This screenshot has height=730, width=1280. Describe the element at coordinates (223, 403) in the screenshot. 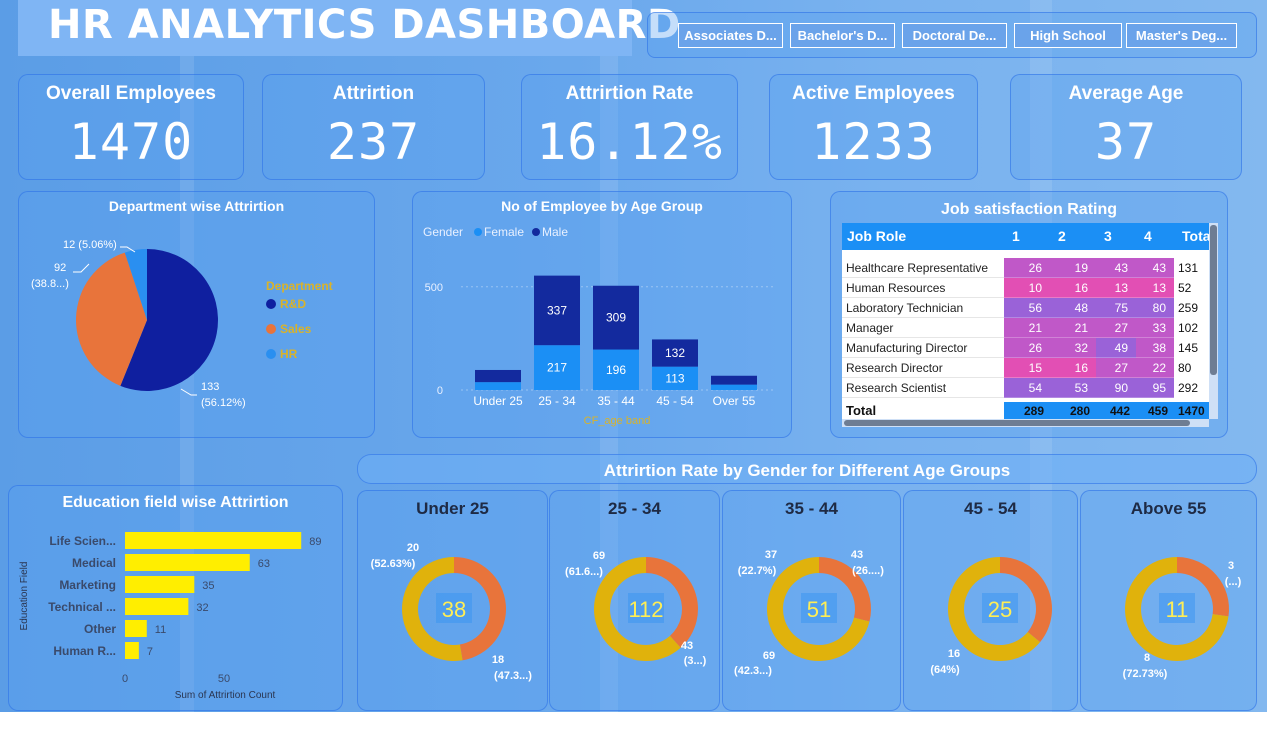

I see `data-label-rnd-pct: (56.12%)` at that location.